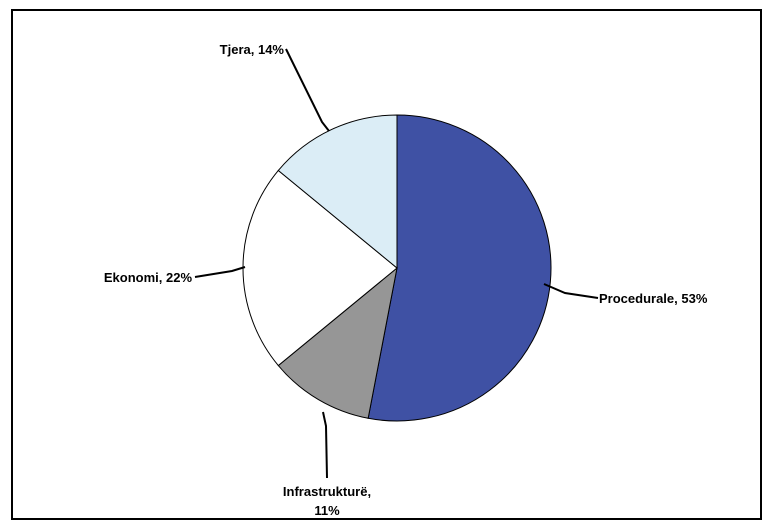 The height and width of the screenshot is (525, 776). What do you see at coordinates (307, 90) in the screenshot?
I see `leader-line-tjera` at bounding box center [307, 90].